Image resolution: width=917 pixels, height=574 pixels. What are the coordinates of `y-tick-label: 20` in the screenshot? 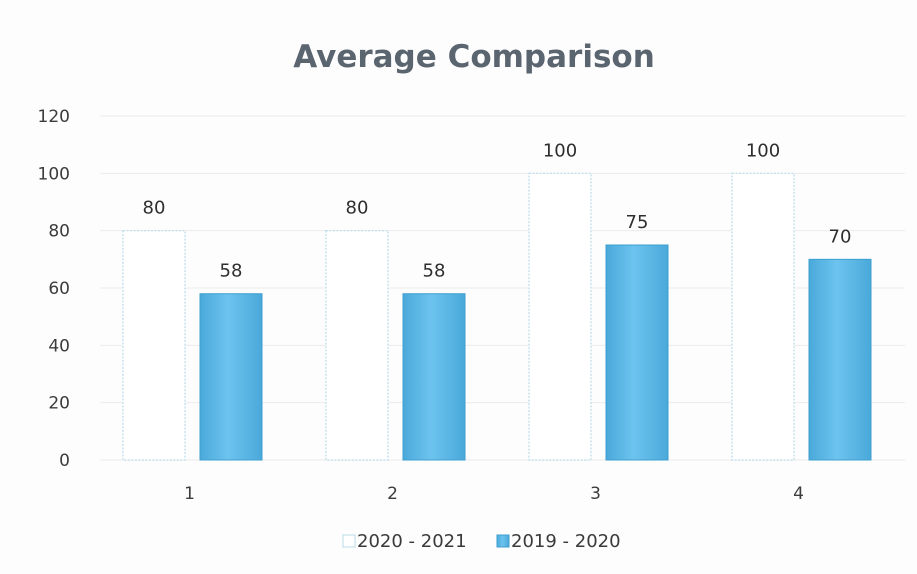 It's located at (59, 404).